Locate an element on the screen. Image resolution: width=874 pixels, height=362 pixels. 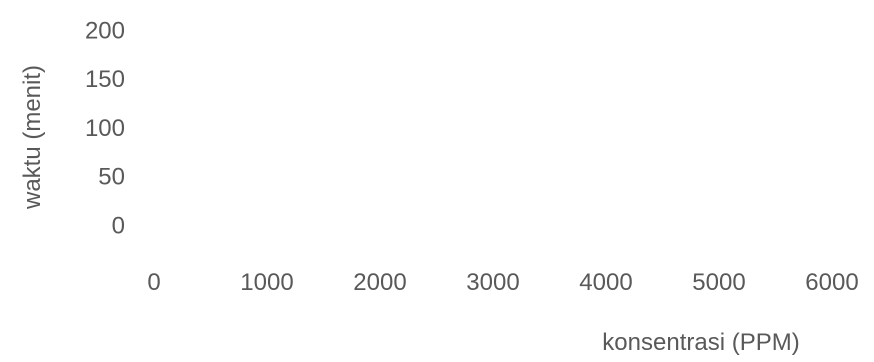
y-axis-ticks: 0 50 100 150 200 is located at coordinates (105, 128).